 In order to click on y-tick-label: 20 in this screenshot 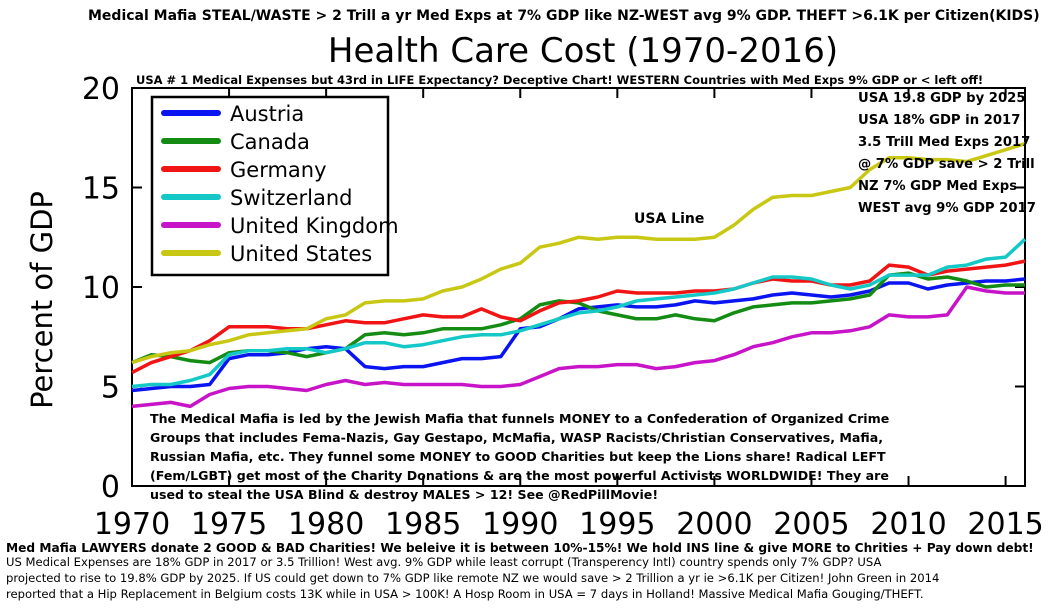, I will do `click(101, 89)`.